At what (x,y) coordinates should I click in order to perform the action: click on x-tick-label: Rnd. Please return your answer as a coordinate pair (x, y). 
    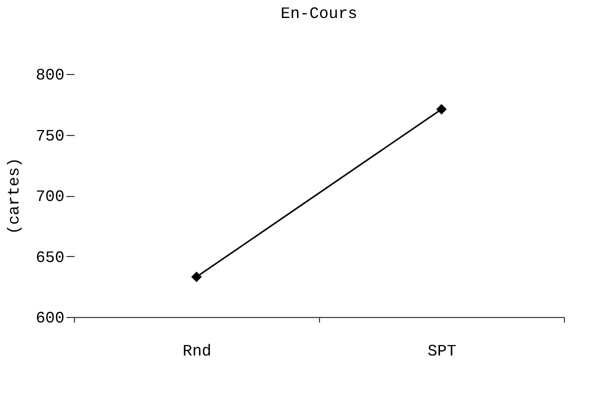
    Looking at the image, I should click on (197, 351).